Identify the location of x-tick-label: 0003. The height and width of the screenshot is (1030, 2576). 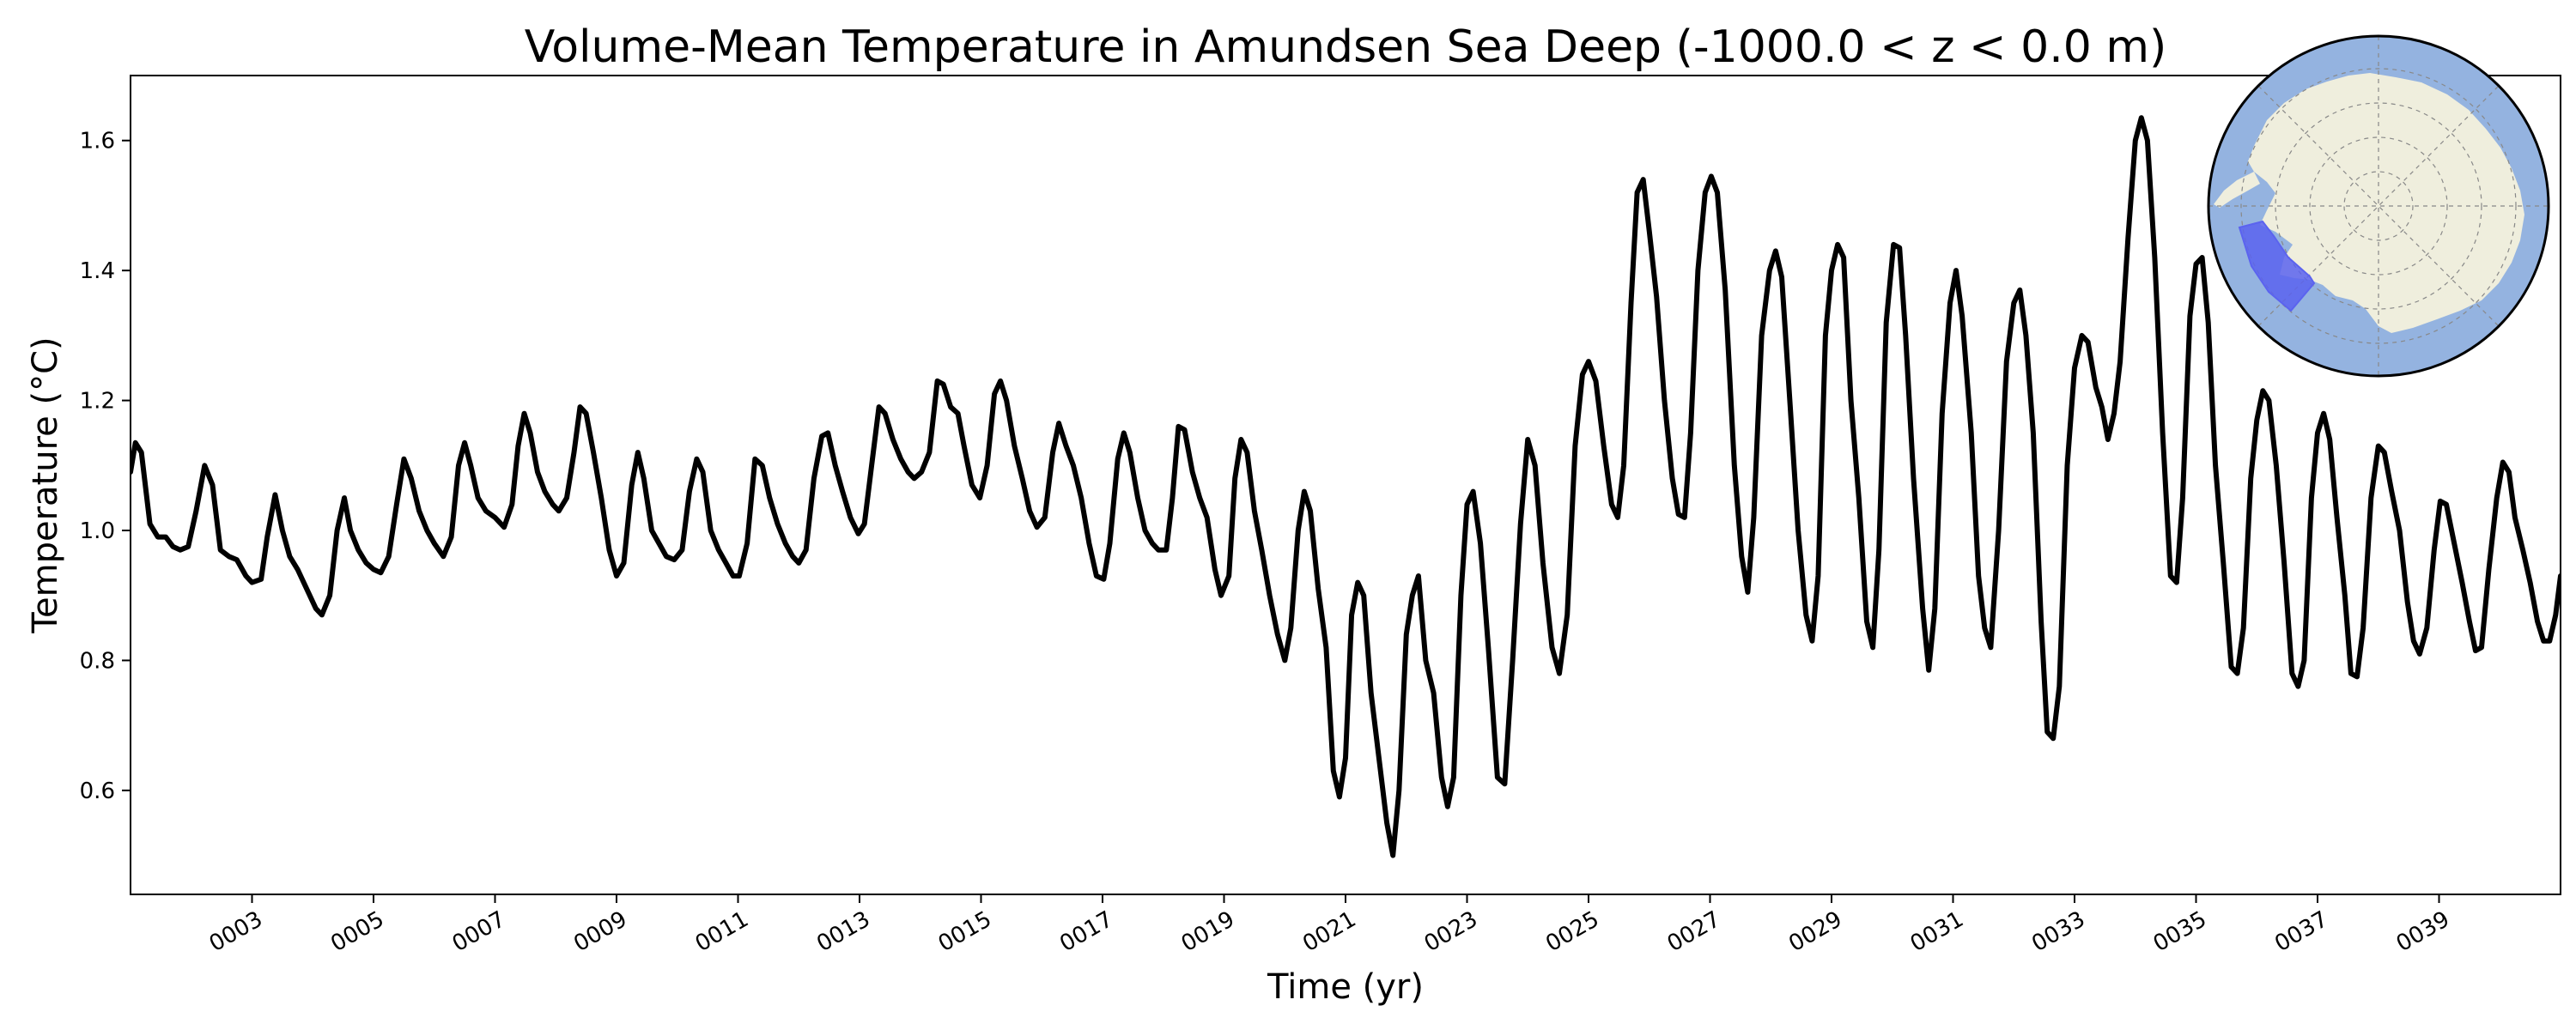
(236, 931).